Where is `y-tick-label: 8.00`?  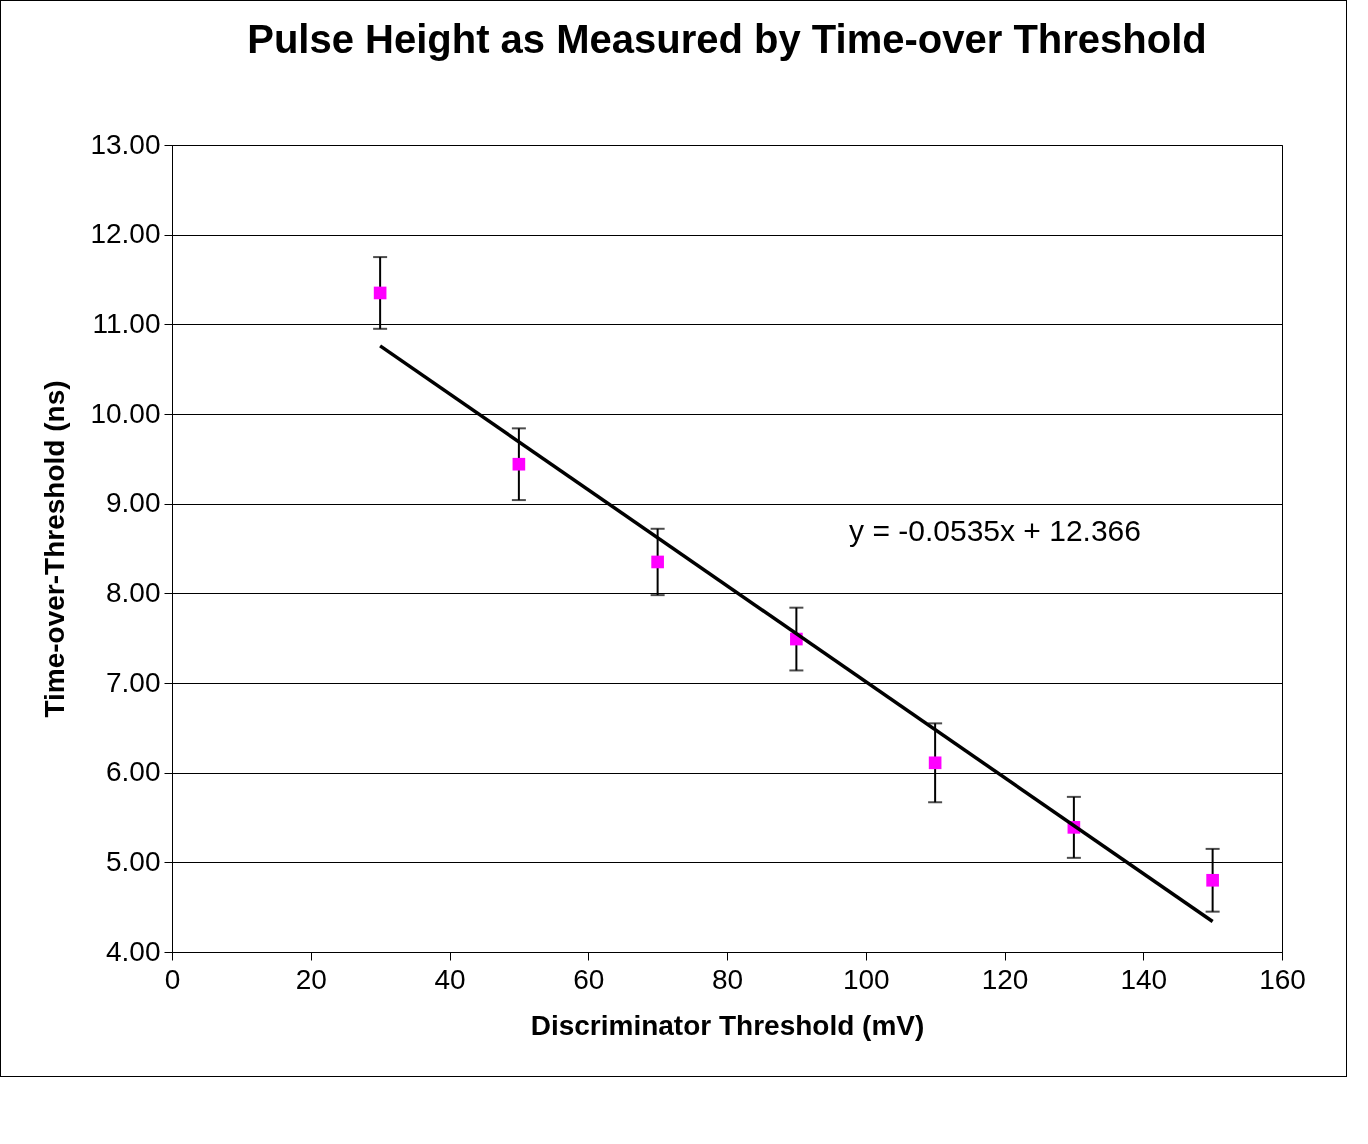
y-tick-label: 8.00 is located at coordinates (133, 592).